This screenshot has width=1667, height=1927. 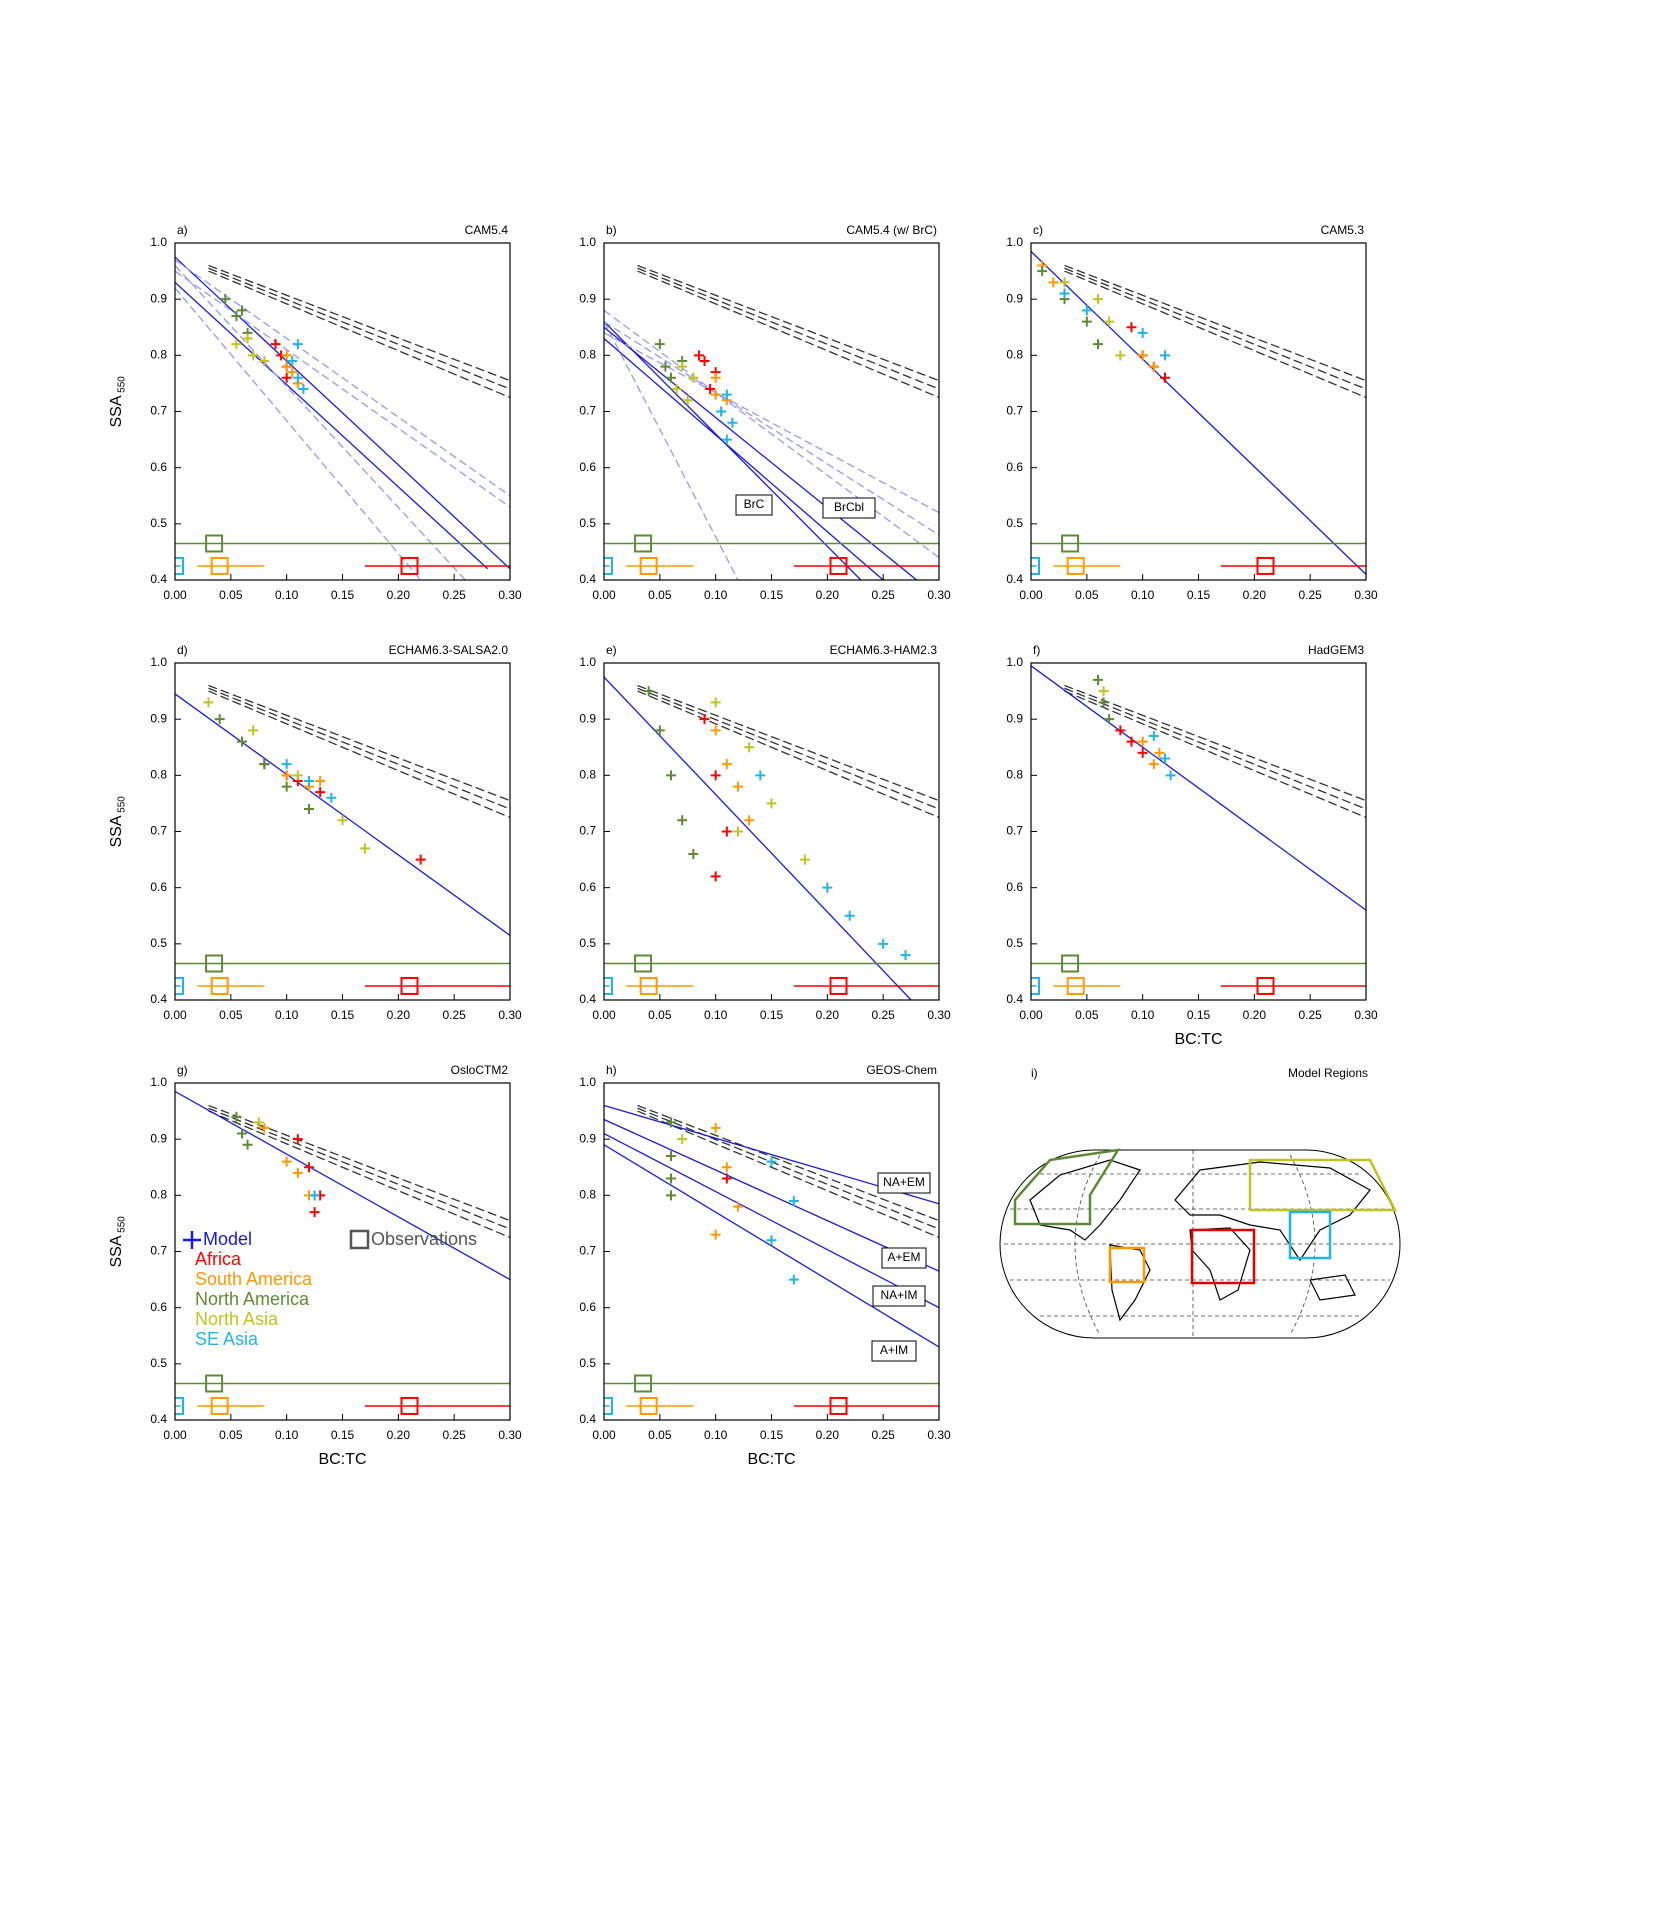 I want to click on map-coastlines, so click(x=1200, y=1240).